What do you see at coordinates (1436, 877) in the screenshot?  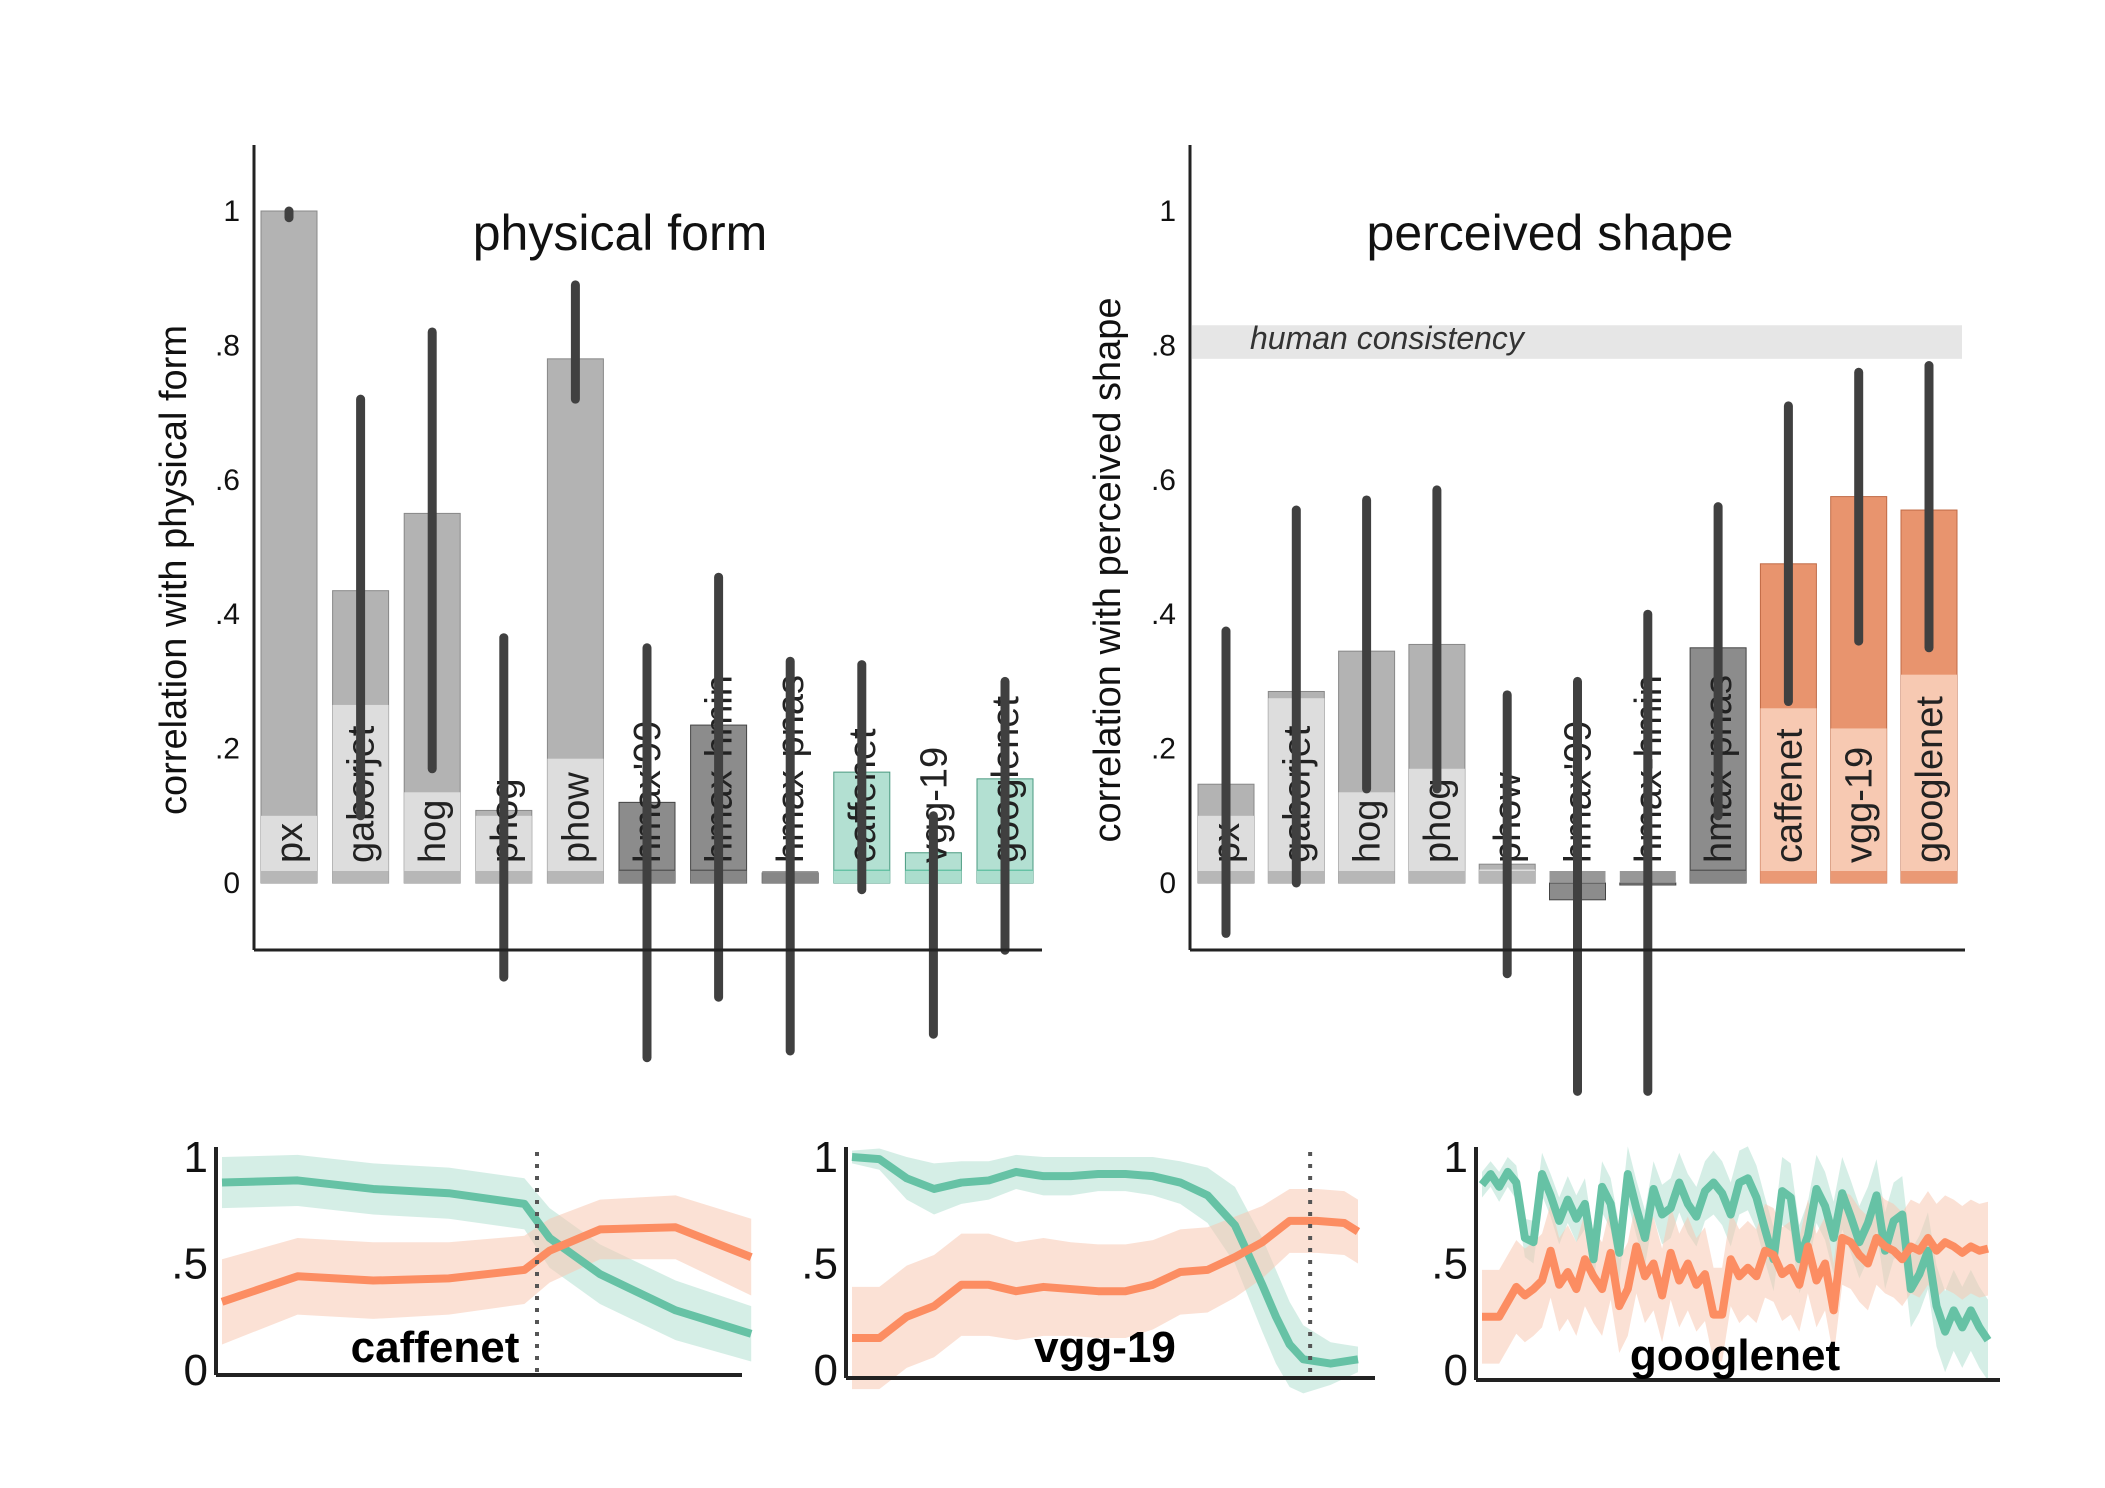 I see `bar-base-phog` at bounding box center [1436, 877].